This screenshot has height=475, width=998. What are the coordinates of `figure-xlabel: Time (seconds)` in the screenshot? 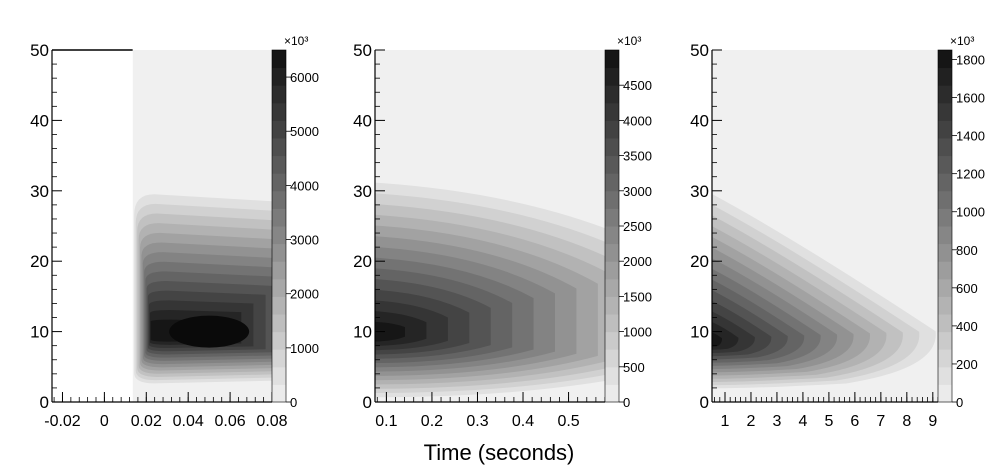 It's located at (499, 452).